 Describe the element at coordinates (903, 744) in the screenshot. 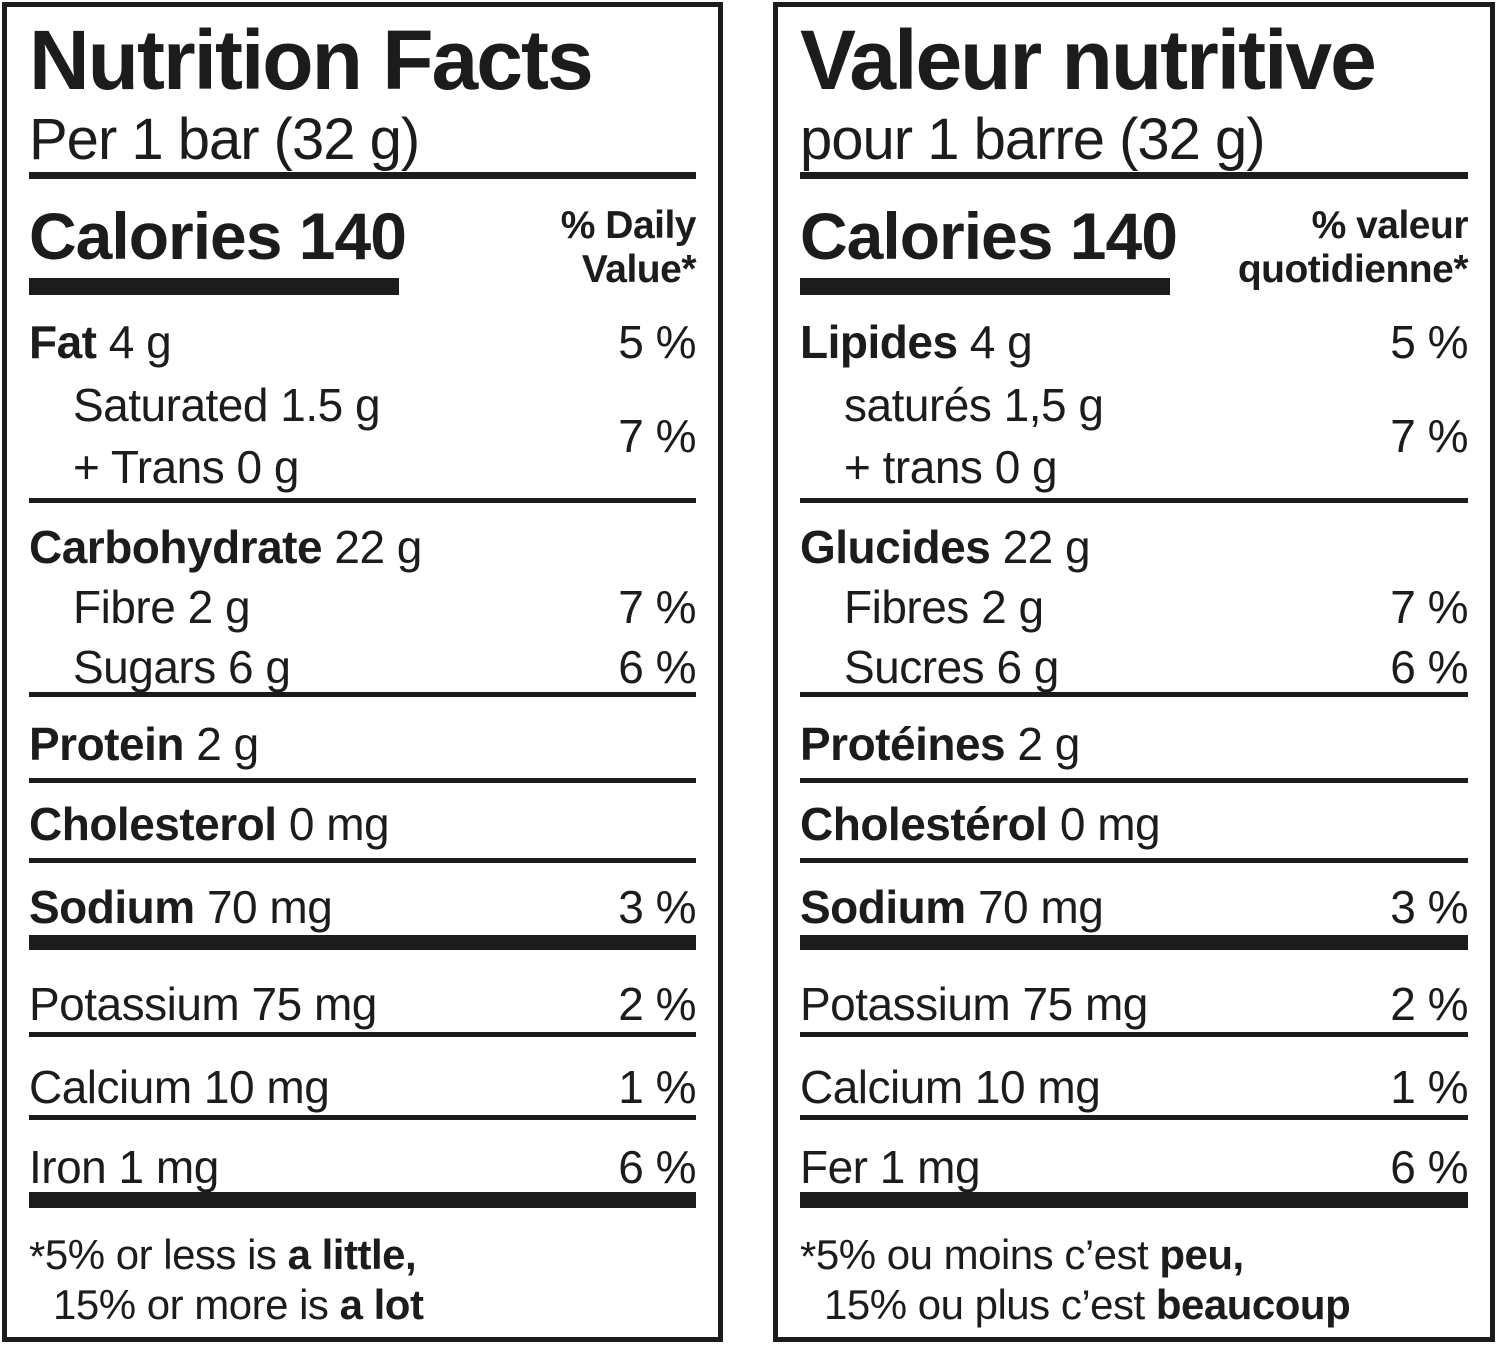

I see `nutrient-name: Protéines` at that location.